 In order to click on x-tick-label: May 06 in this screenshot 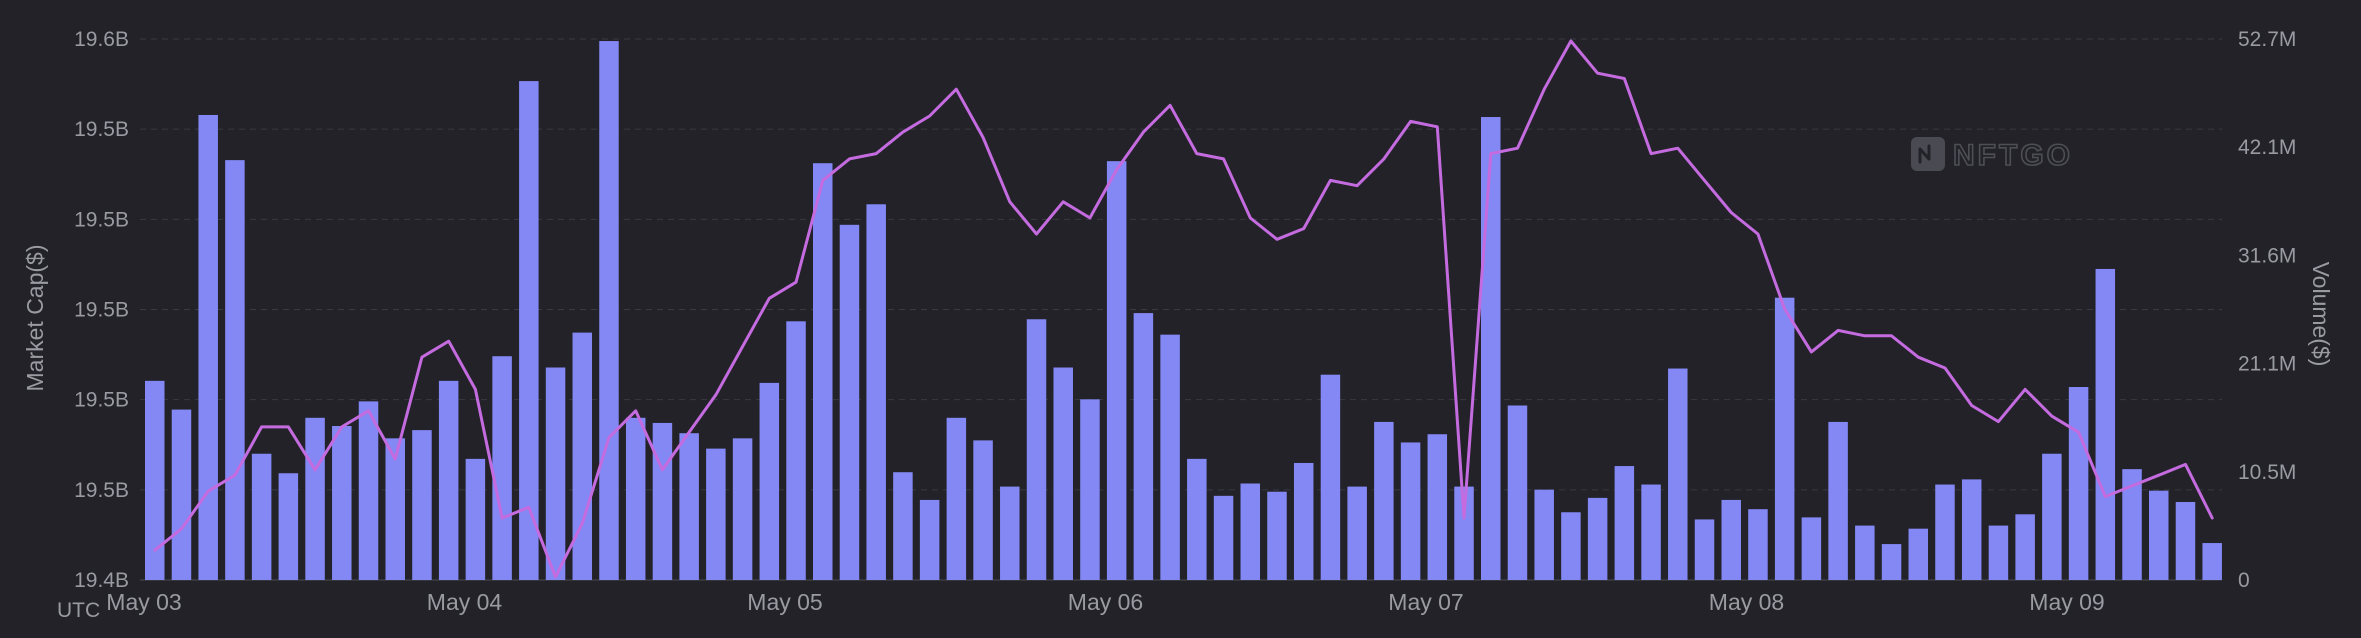, I will do `click(1105, 602)`.